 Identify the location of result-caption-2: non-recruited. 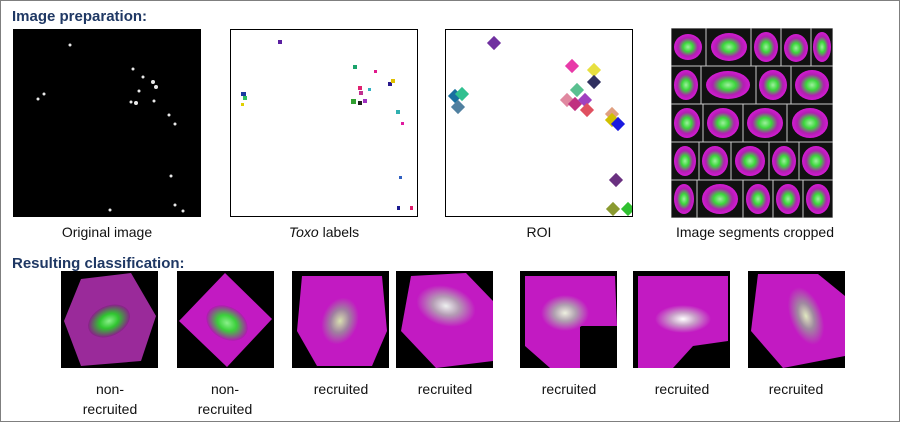
(225, 399).